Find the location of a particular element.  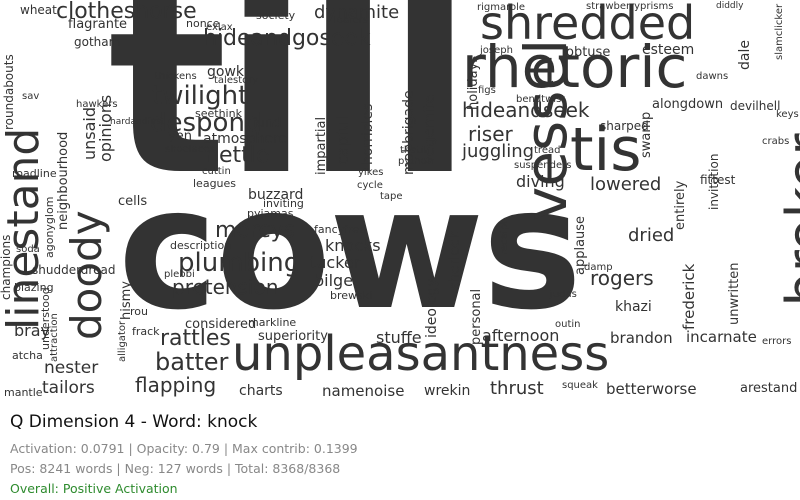

word: entirely is located at coordinates (680, 205).